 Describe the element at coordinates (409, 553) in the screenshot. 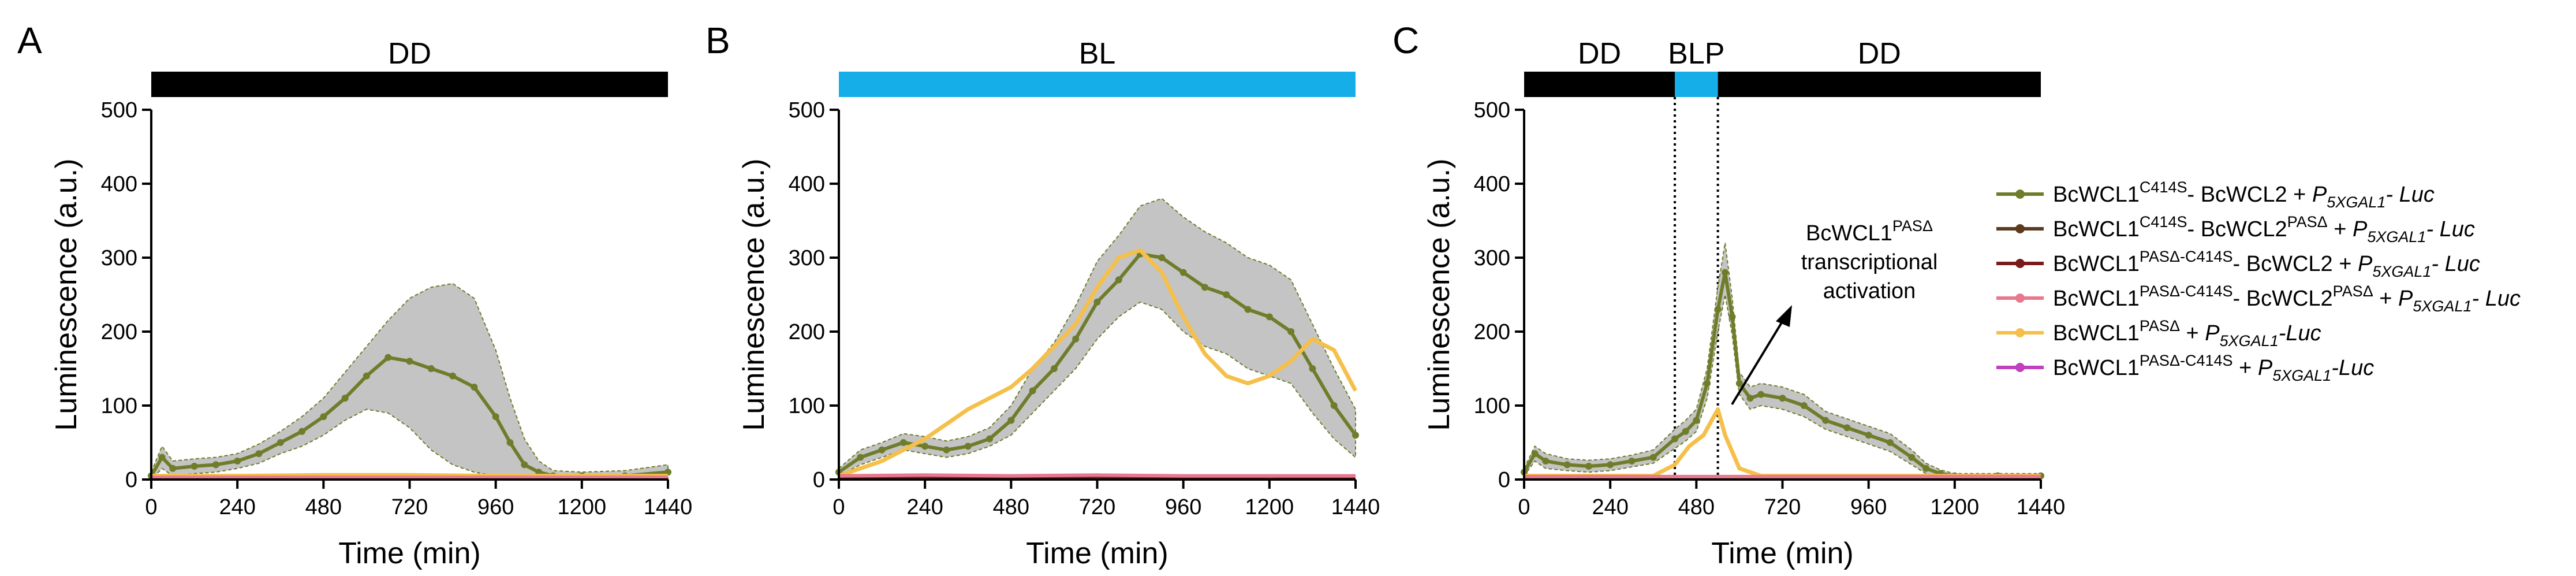

I see `x-axis-title: Time (min)` at that location.